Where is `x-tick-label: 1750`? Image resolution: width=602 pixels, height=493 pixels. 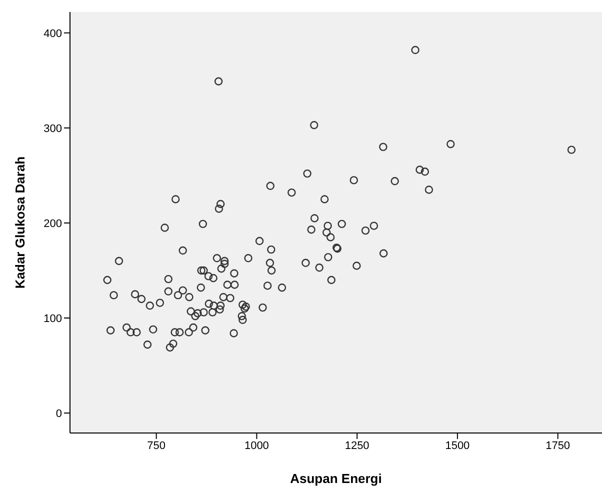 x-tick-label: 1750 is located at coordinates (558, 446).